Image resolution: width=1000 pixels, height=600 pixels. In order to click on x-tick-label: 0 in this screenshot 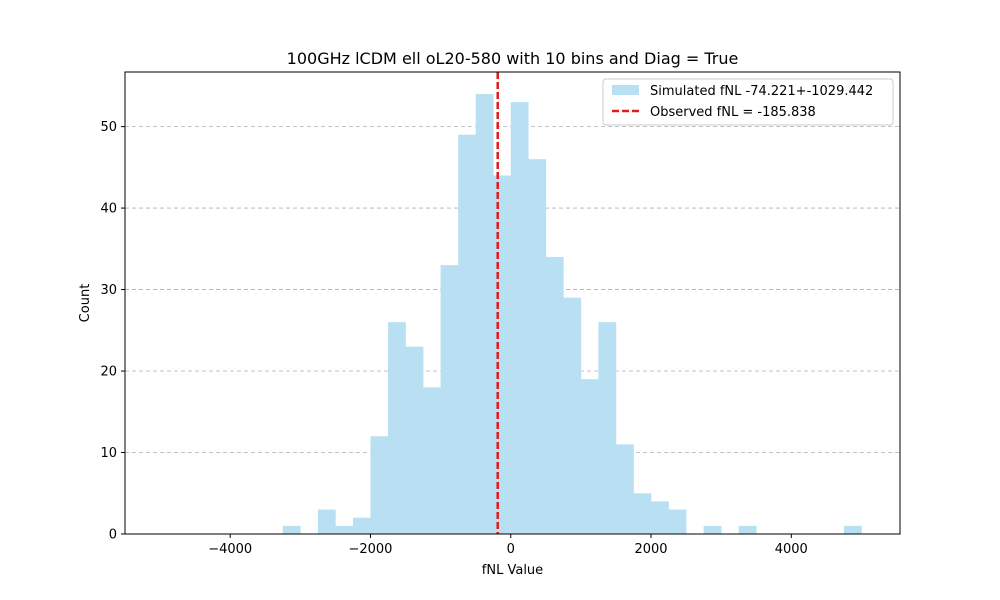, I will do `click(511, 549)`.